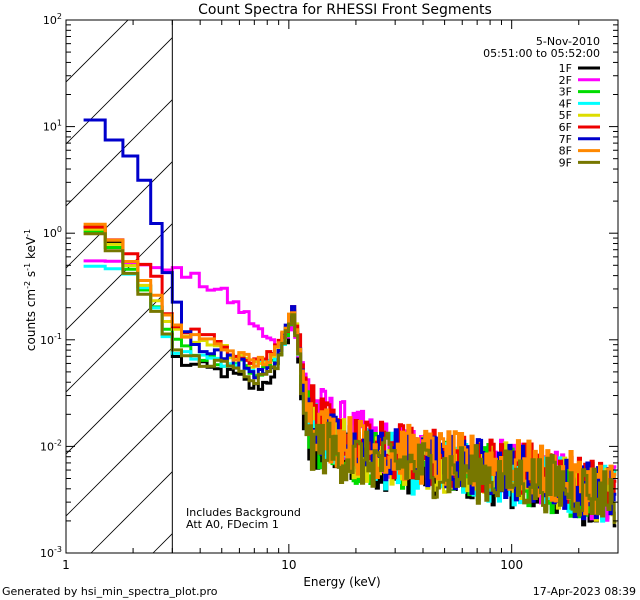 The height and width of the screenshot is (600, 640). What do you see at coordinates (565, 80) in the screenshot?
I see `legend-label-2f: 2F` at bounding box center [565, 80].